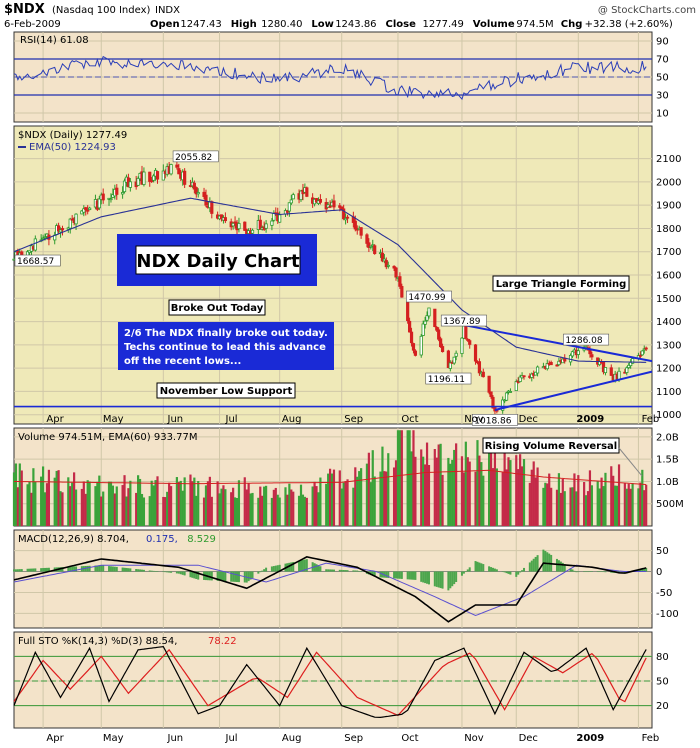 The height and width of the screenshot is (748, 700). What do you see at coordinates (494, 24) in the screenshot?
I see `quote-label: Volume` at bounding box center [494, 24].